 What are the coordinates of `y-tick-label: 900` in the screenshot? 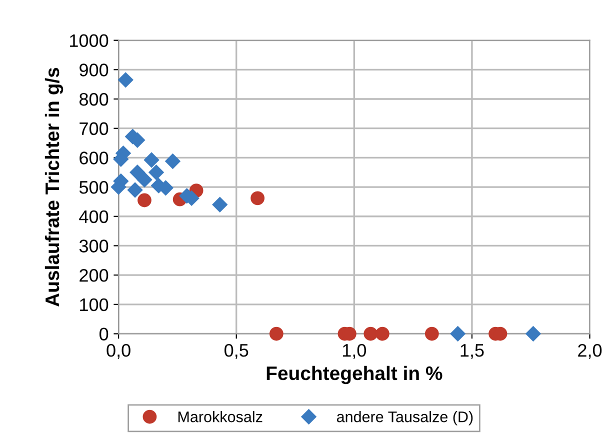 It's located at (94, 70).